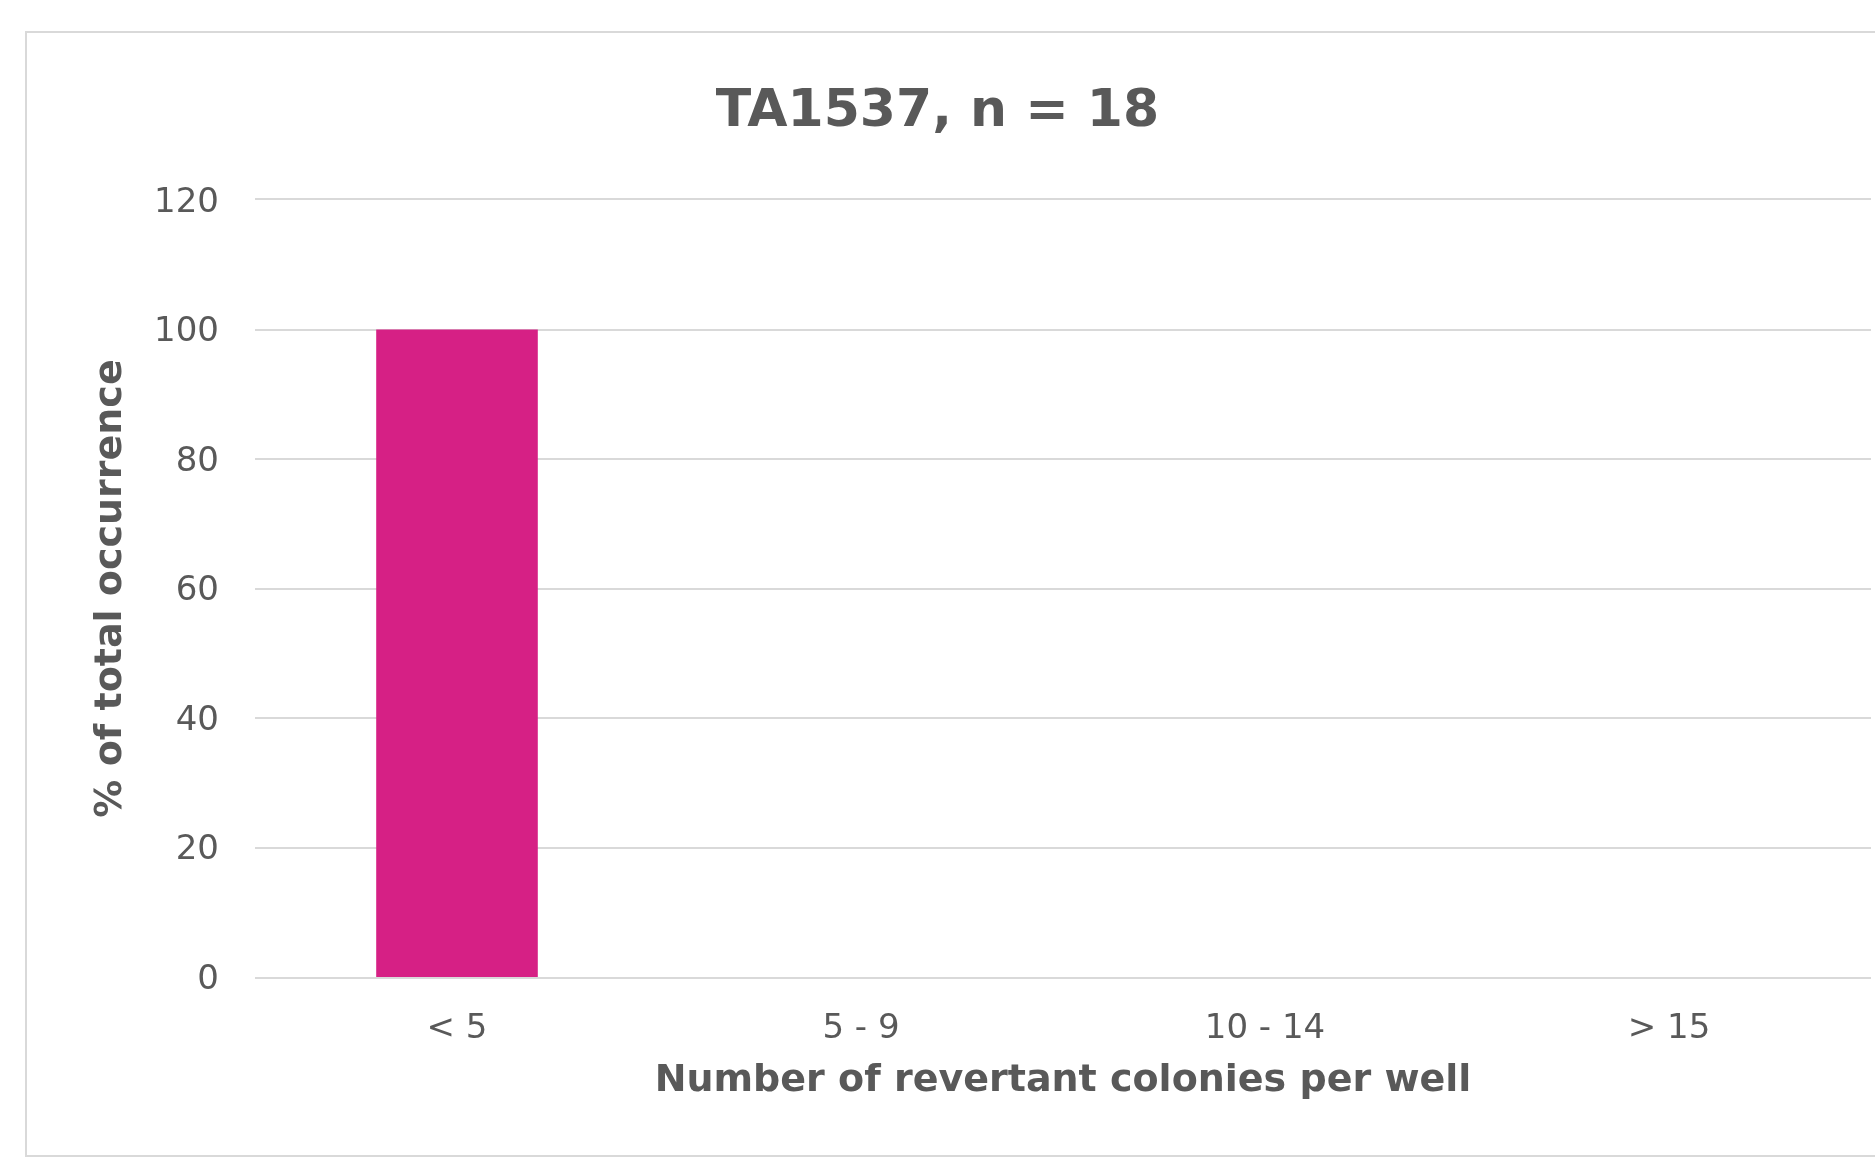 This screenshot has height=1158, width=1875. I want to click on y-tick-label: 100, so click(186, 329).